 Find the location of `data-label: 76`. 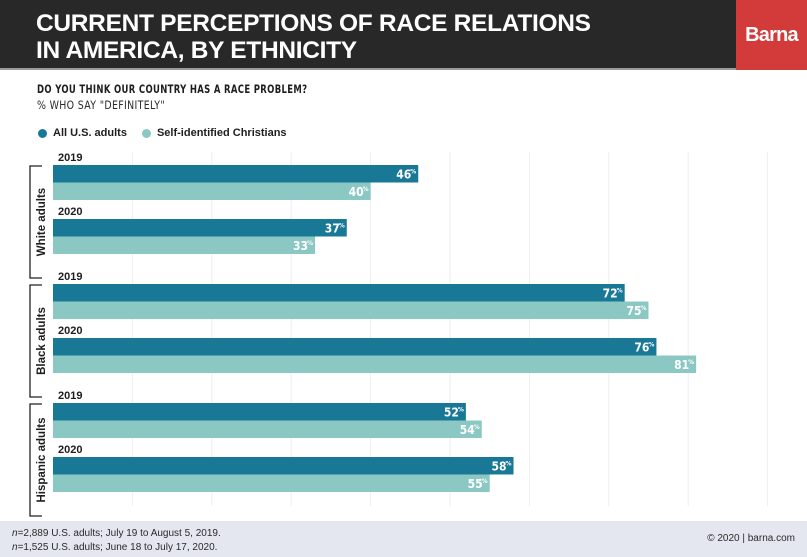

data-label: 76 is located at coordinates (641, 348).